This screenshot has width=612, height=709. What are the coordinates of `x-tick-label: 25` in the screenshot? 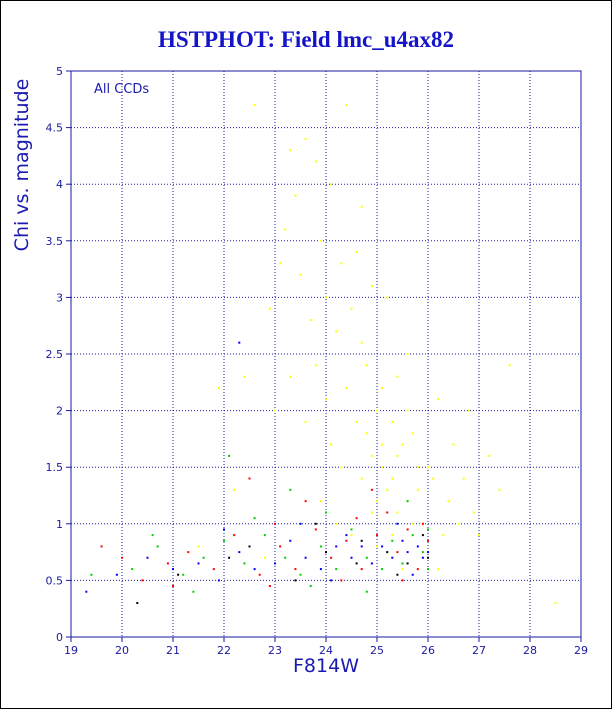 It's located at (377, 650).